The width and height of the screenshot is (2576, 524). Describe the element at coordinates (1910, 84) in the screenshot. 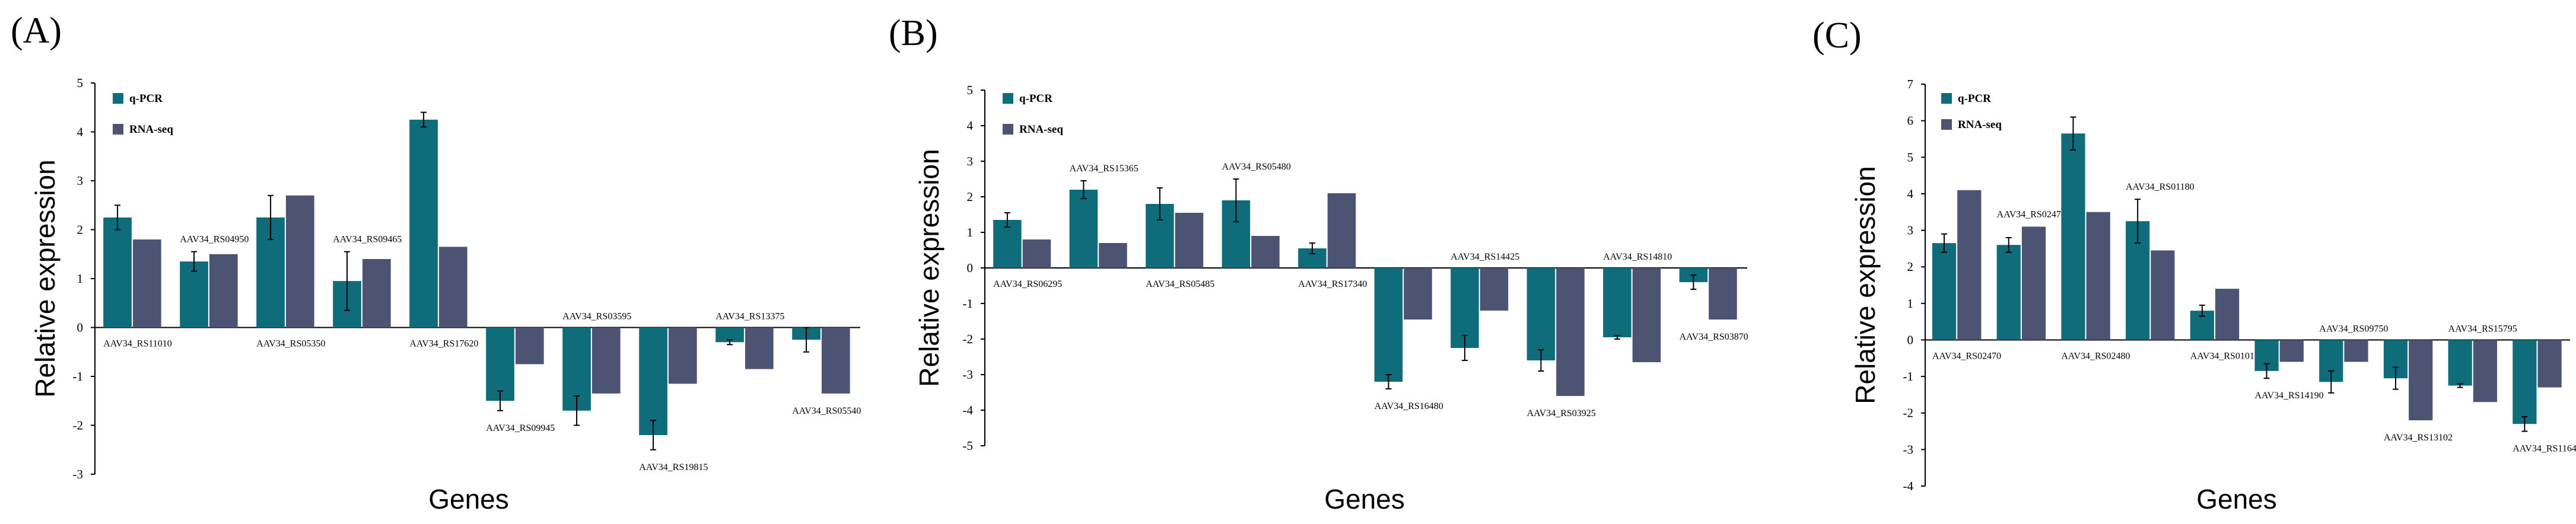

I see `y-tick-label: 7` at that location.